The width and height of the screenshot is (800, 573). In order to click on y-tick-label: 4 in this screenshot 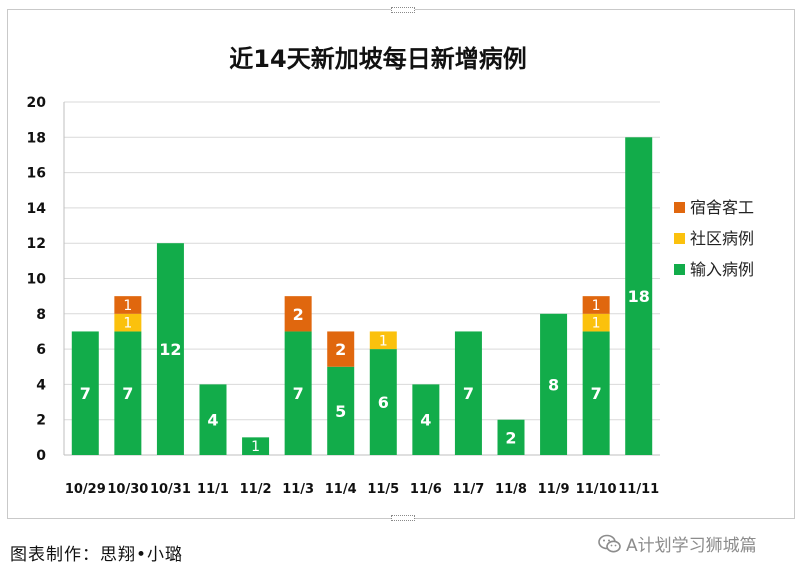, I will do `click(41, 385)`.